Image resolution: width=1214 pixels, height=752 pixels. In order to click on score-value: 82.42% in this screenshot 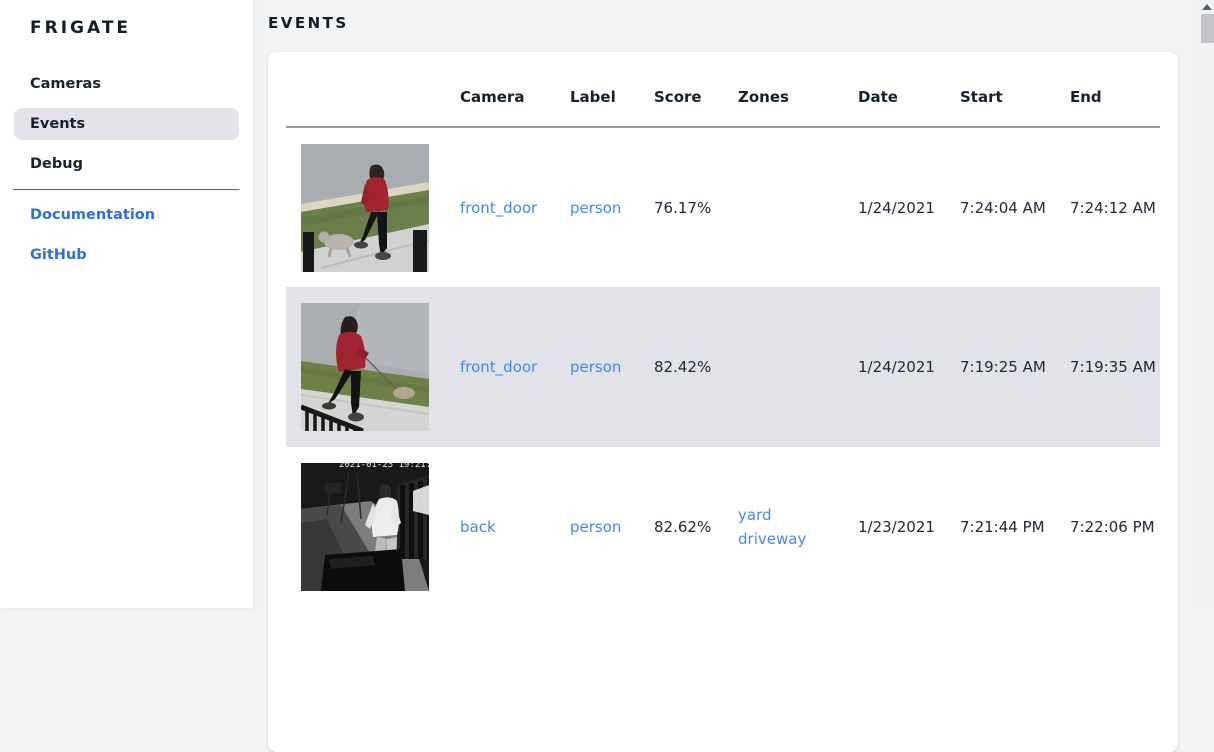, I will do `click(682, 367)`.